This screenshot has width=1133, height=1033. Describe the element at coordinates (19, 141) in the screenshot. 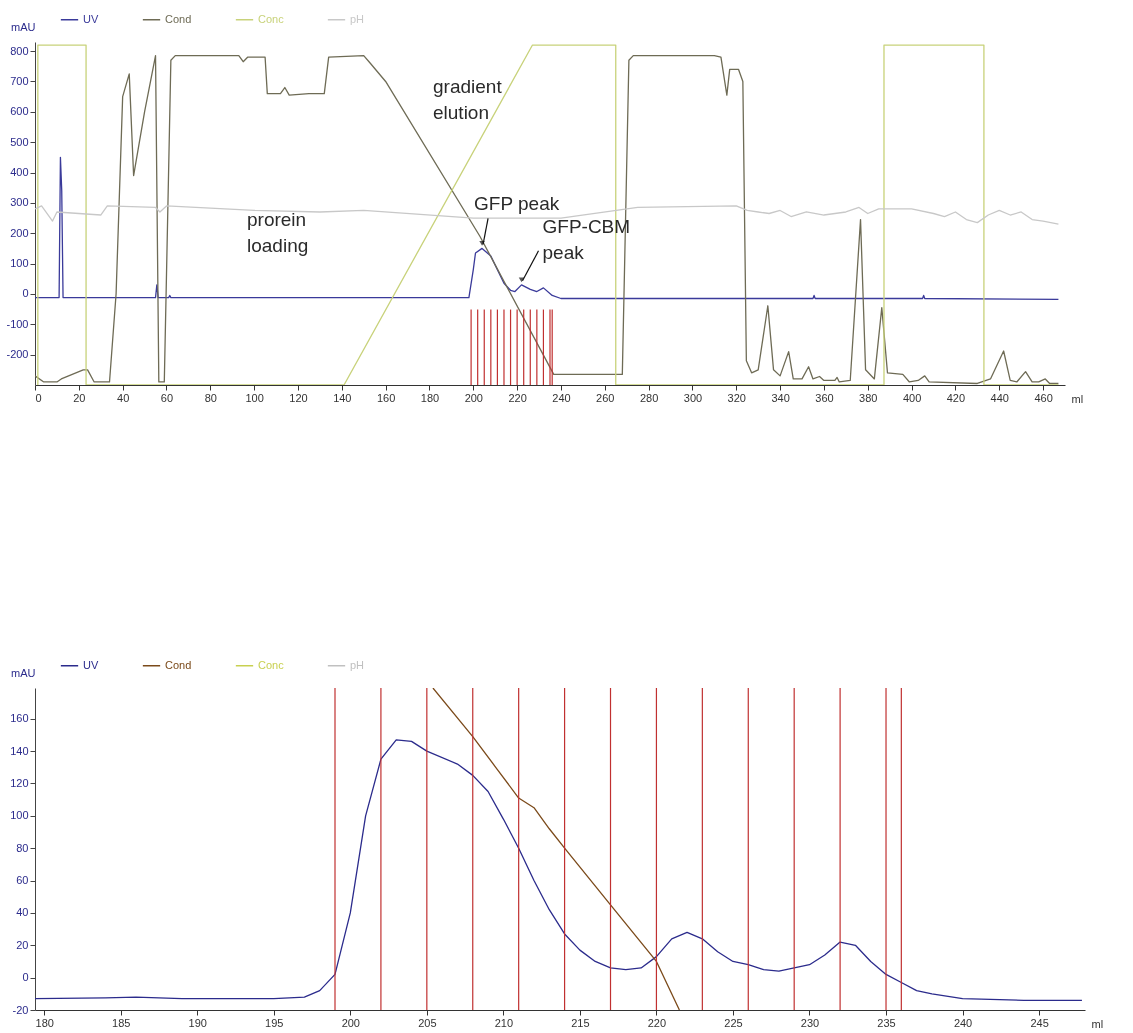

I see `y-tick-label: 500` at that location.